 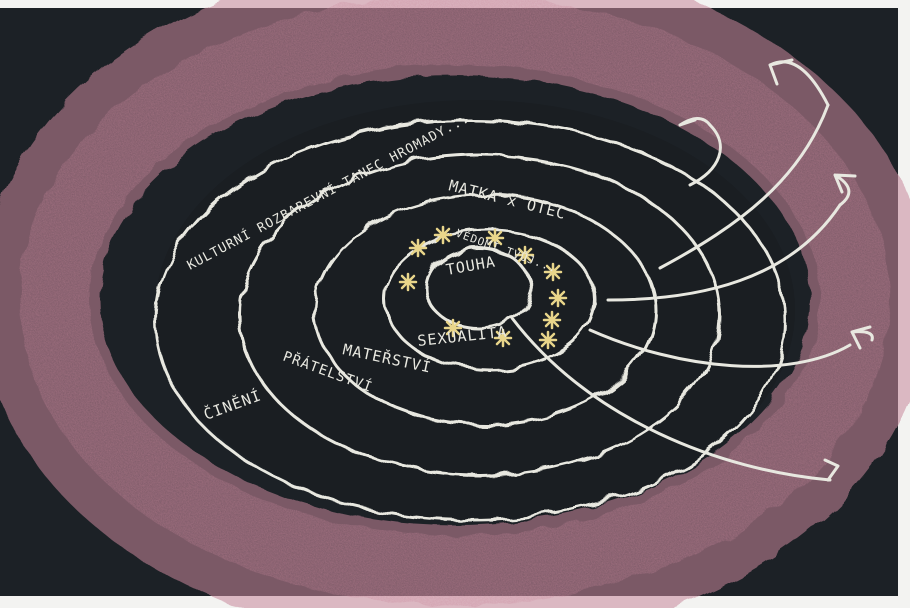 What do you see at coordinates (845, 190) in the screenshot?
I see `arrowhead-upper-right` at bounding box center [845, 190].